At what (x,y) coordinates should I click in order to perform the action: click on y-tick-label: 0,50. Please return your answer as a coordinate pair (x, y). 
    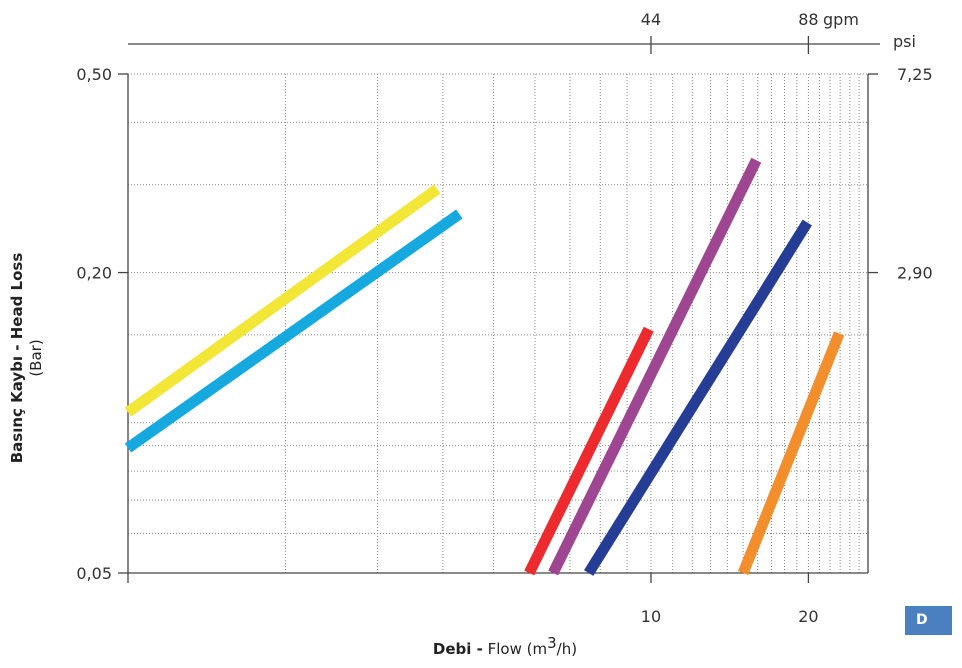
    Looking at the image, I should click on (94, 74).